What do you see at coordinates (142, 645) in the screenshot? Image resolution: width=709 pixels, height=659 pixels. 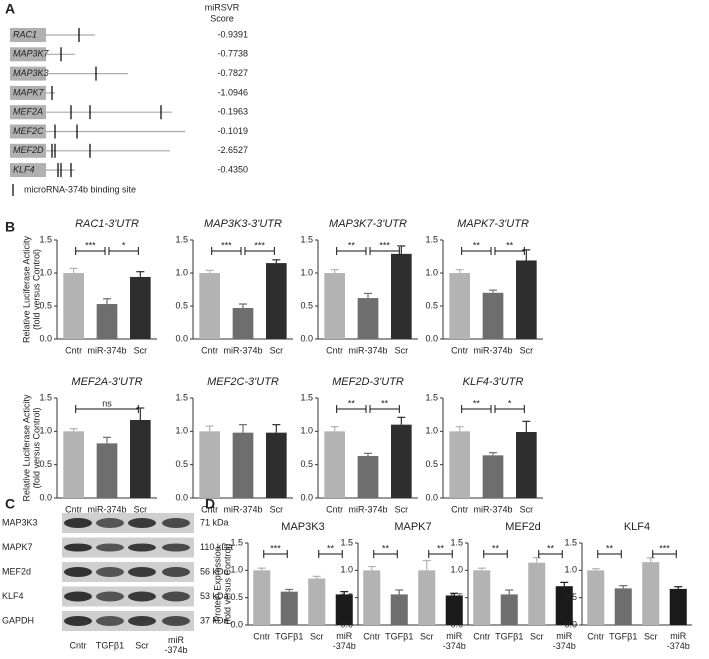 I see `lane-label: Scr` at bounding box center [142, 645].